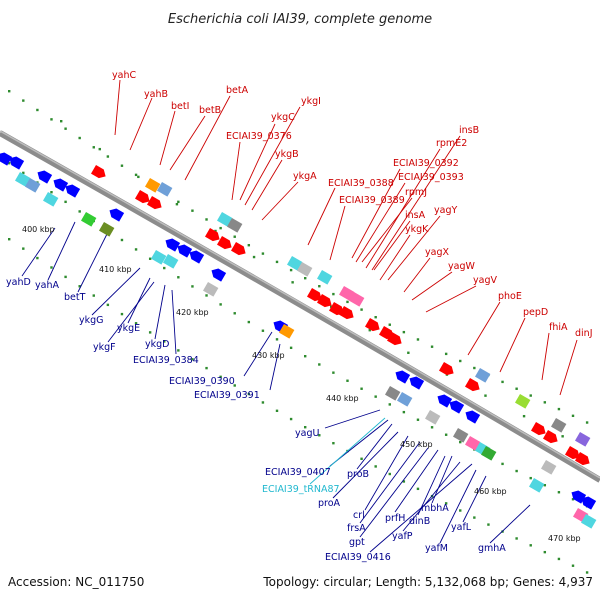 This screenshot has width=600, height=600. Describe the element at coordinates (358, 474) in the screenshot. I see `gene-label-proB: proB` at that location.